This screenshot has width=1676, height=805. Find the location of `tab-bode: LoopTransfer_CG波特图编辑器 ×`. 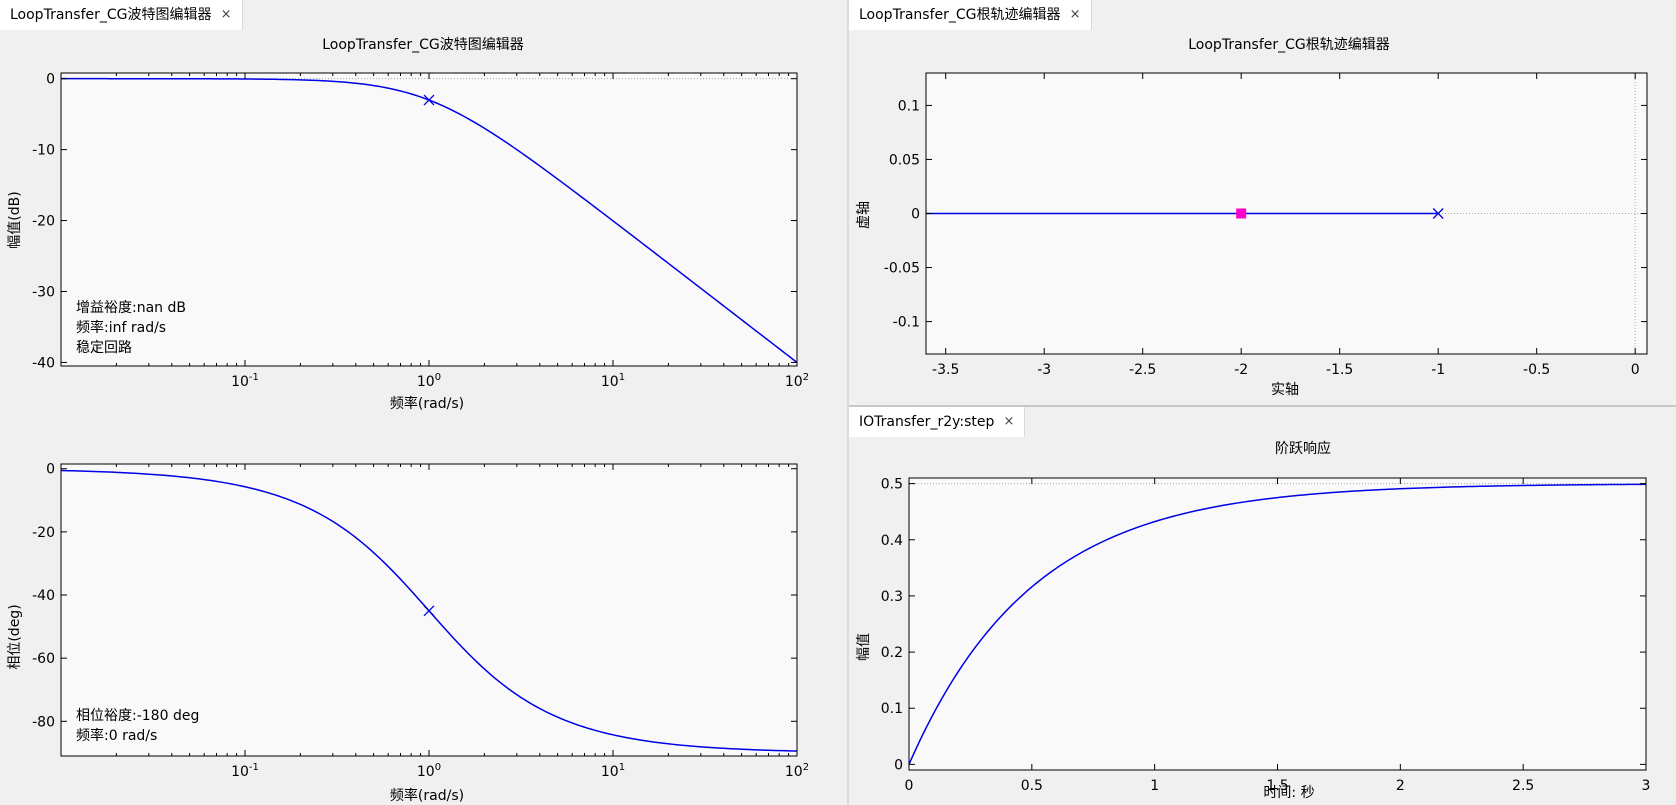

tab-bode: LoopTransfer_CG波特图编辑器 × is located at coordinates (121, 15).